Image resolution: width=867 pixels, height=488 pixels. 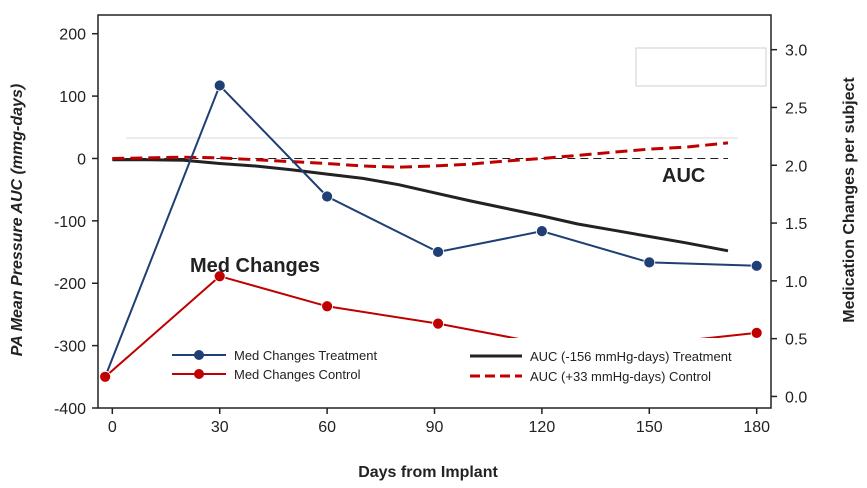 What do you see at coordinates (327, 427) in the screenshot?
I see `x-tick-label: 60` at bounding box center [327, 427].